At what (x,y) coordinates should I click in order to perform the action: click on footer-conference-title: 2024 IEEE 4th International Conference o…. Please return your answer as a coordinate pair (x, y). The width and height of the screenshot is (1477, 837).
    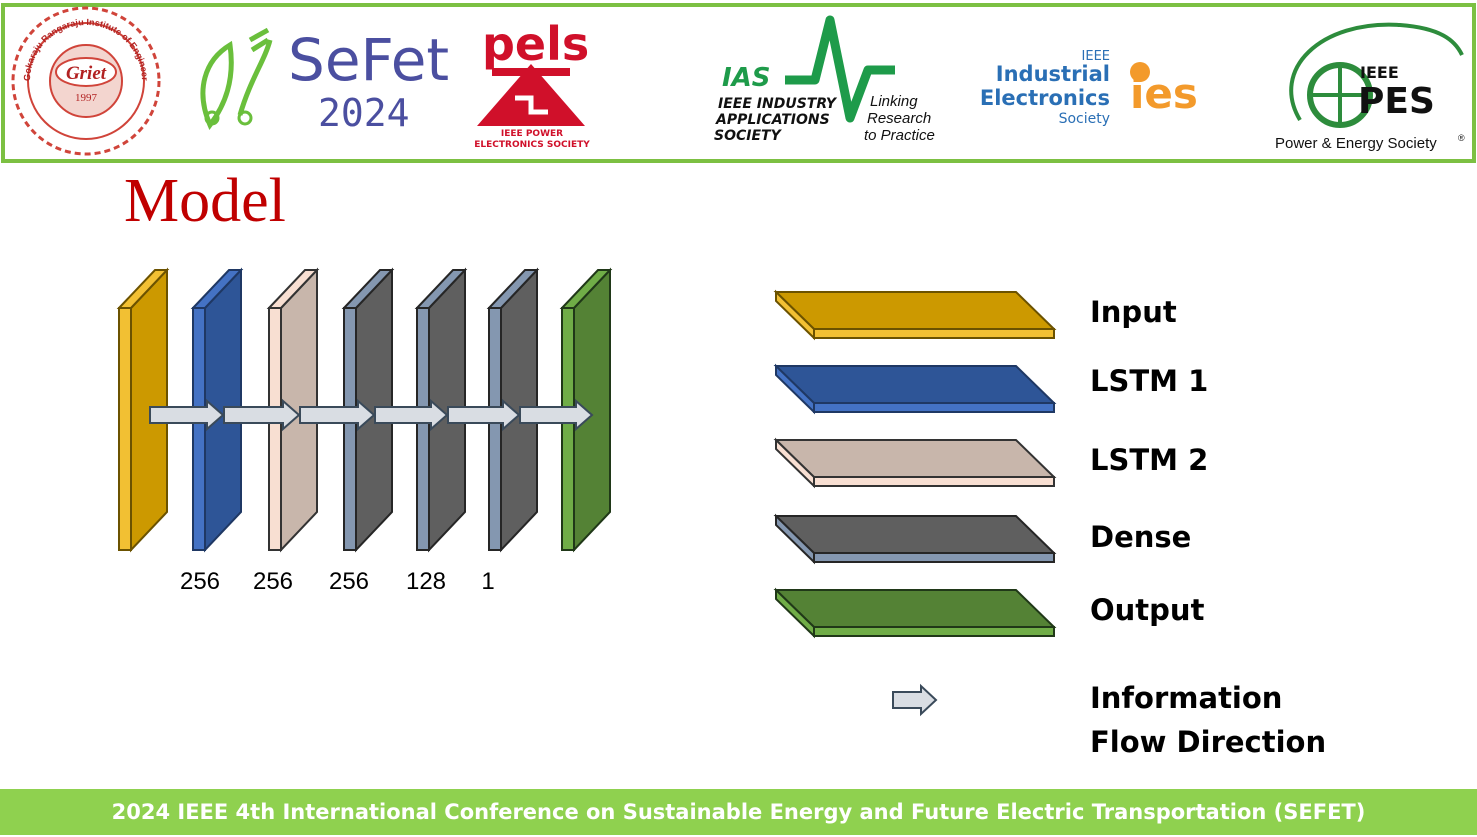
    Looking at the image, I should click on (738, 812).